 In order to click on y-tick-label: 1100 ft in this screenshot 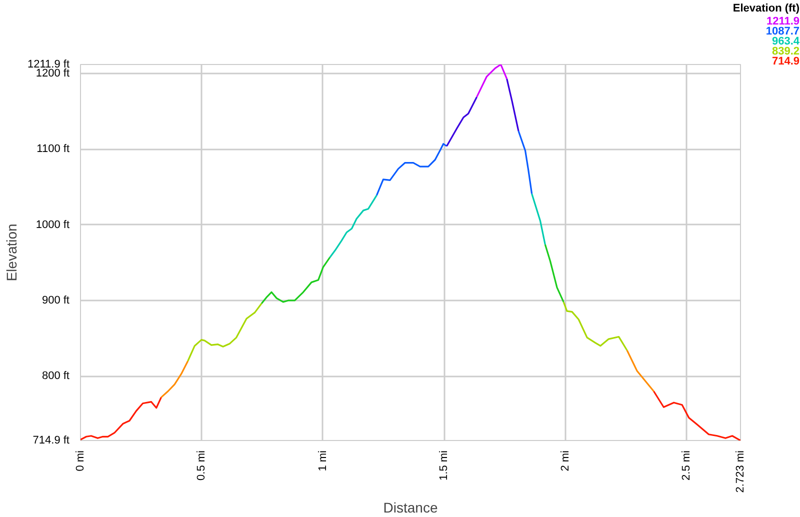, I will do `click(53, 149)`.